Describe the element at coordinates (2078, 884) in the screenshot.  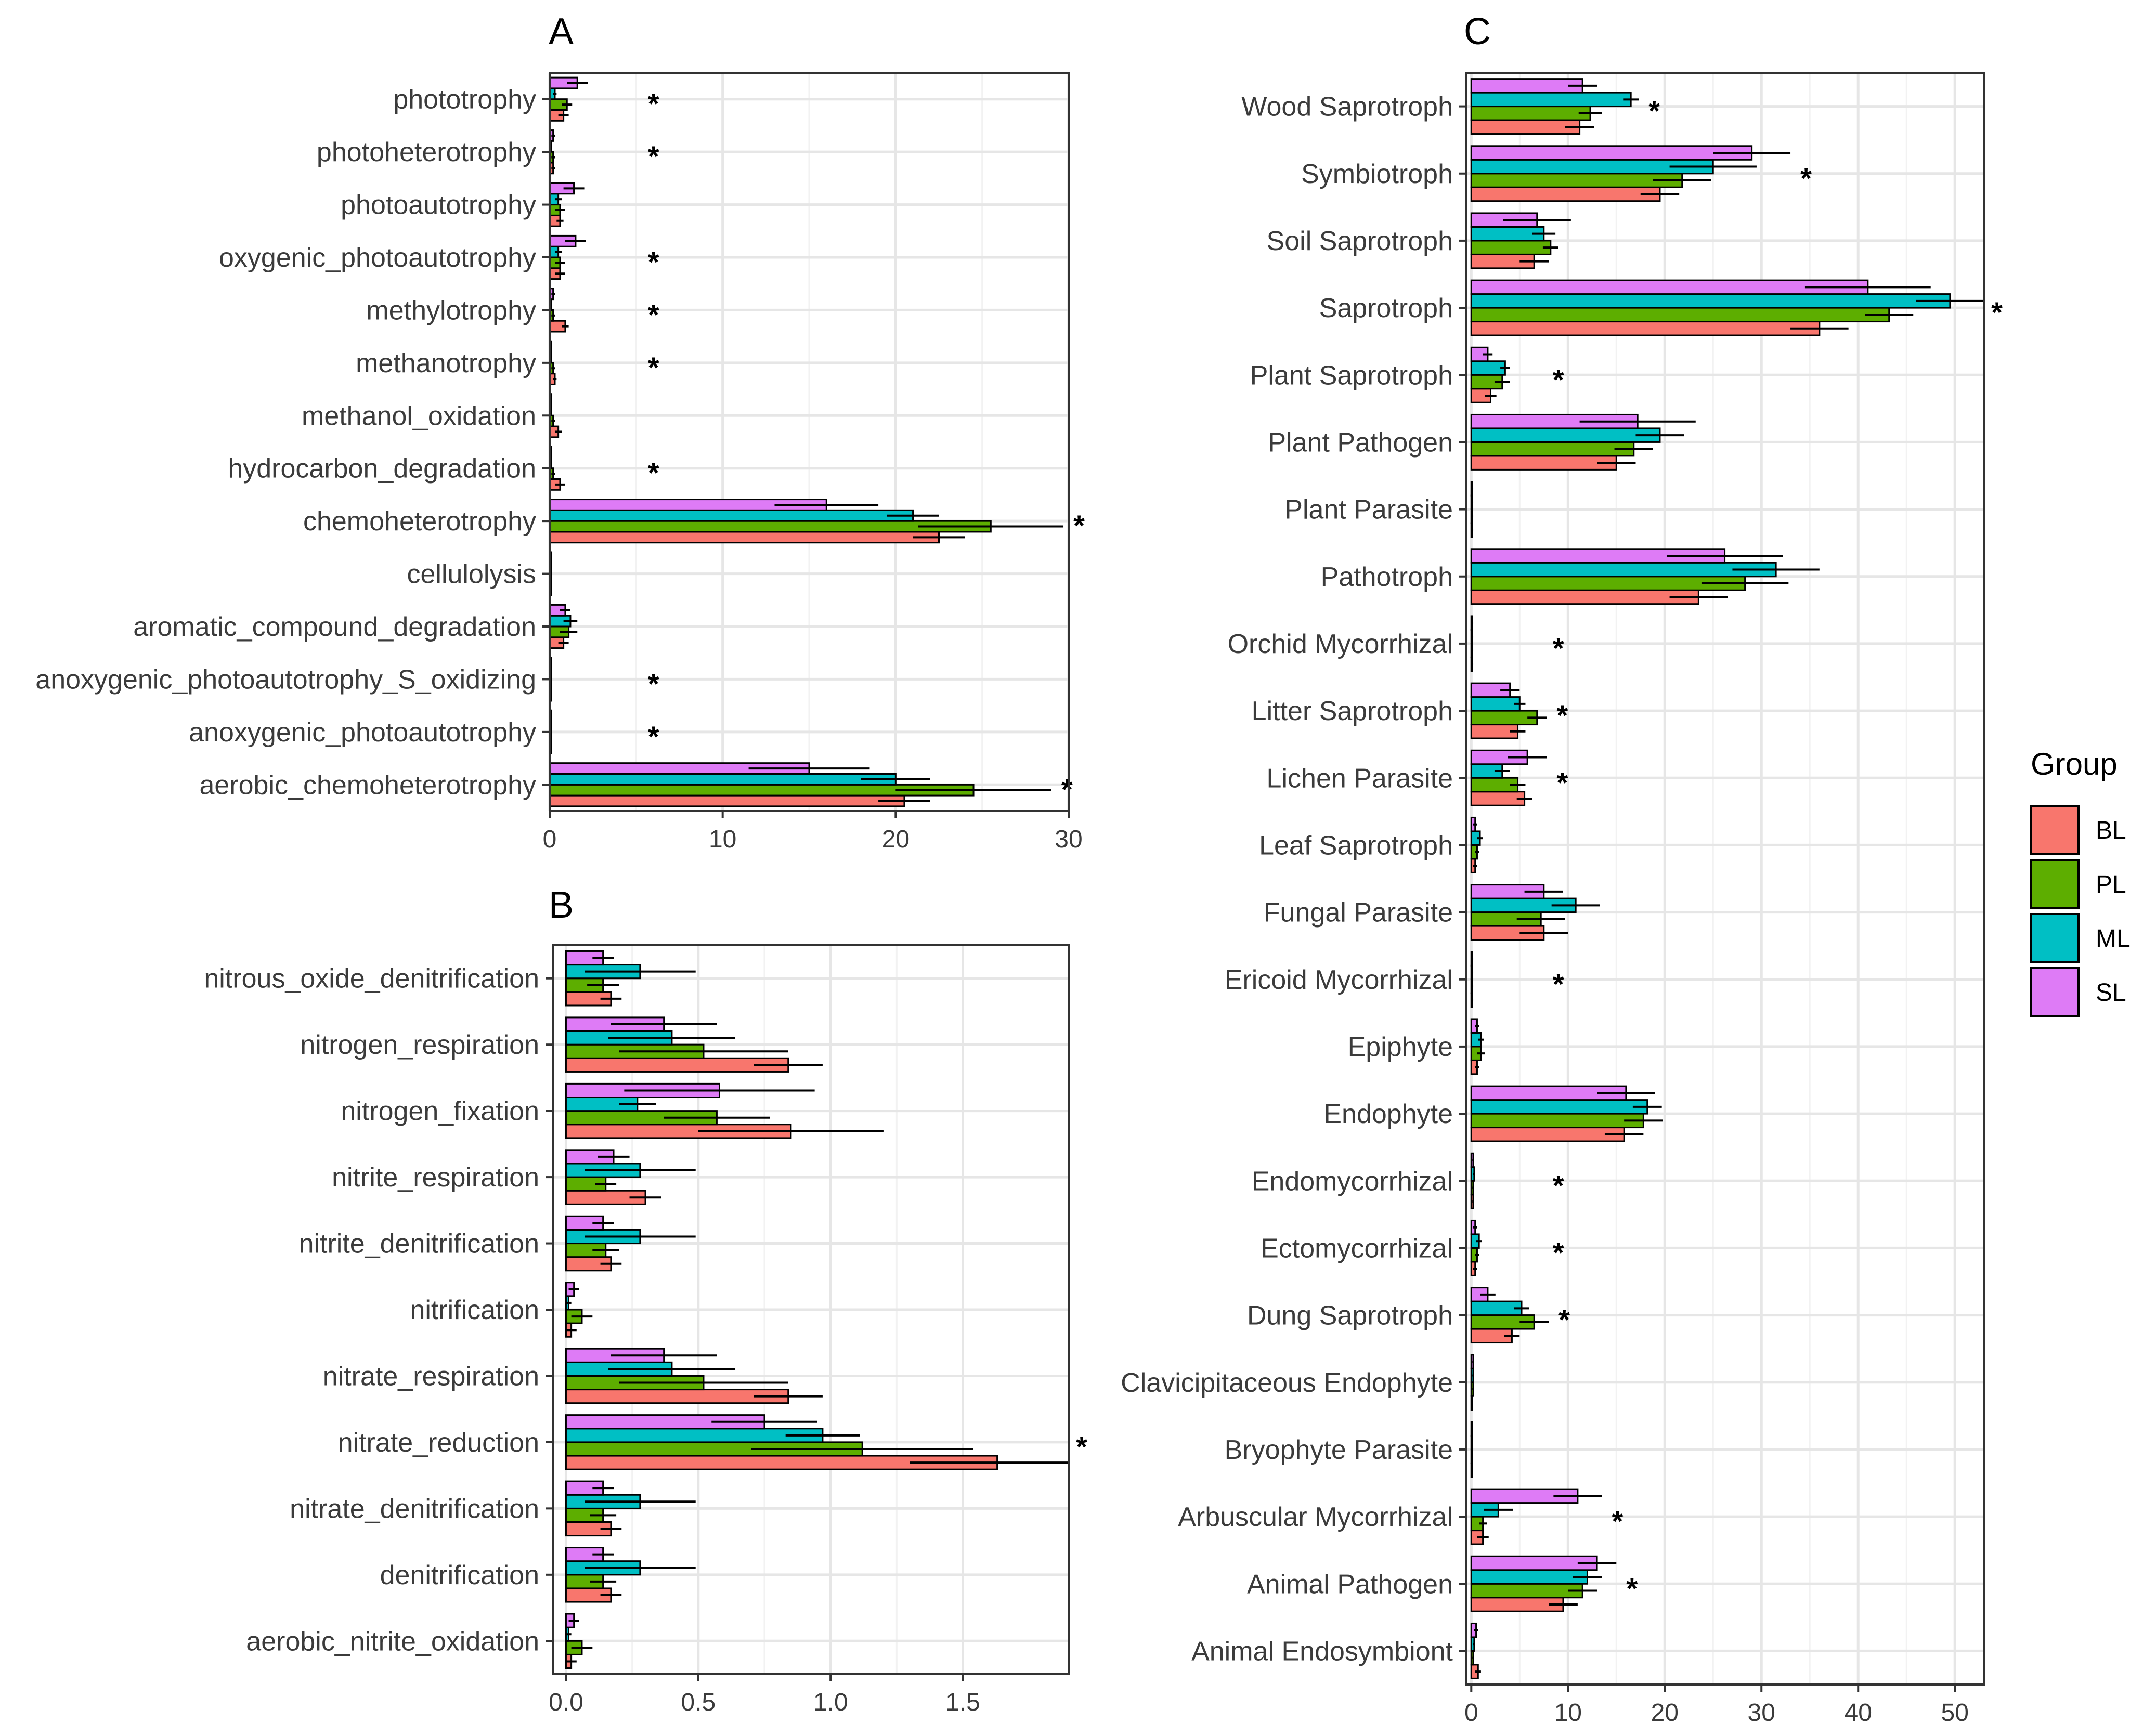
I see `legend-item-pl: PL` at that location.